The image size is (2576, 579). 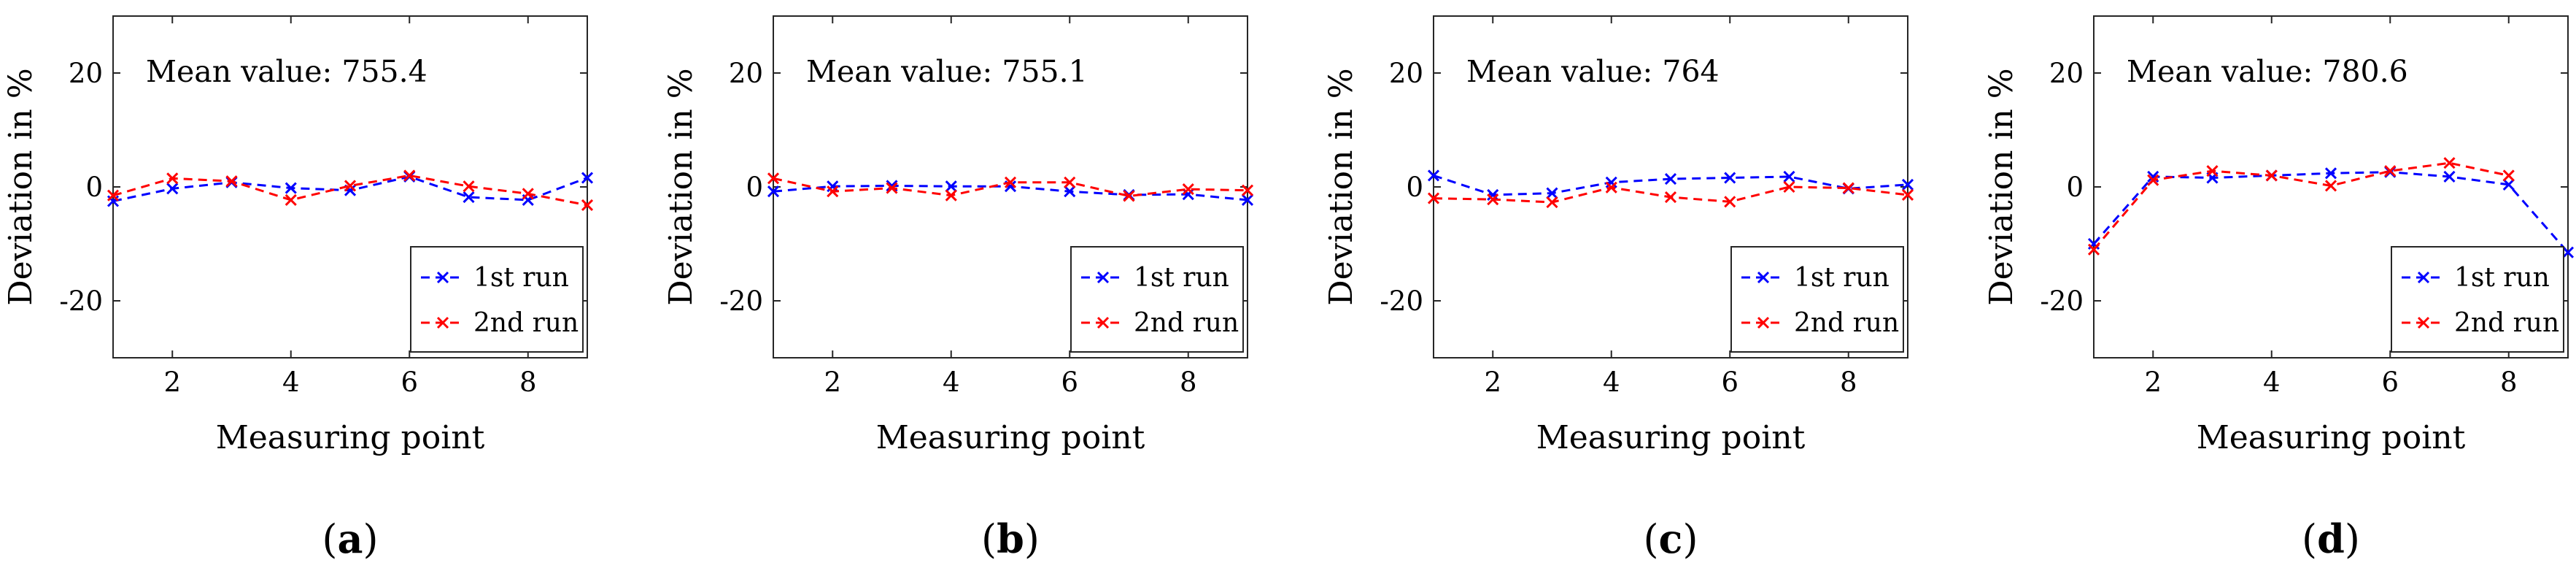 I want to click on mean-value-annotation: Mean value: 764, so click(x=1593, y=71).